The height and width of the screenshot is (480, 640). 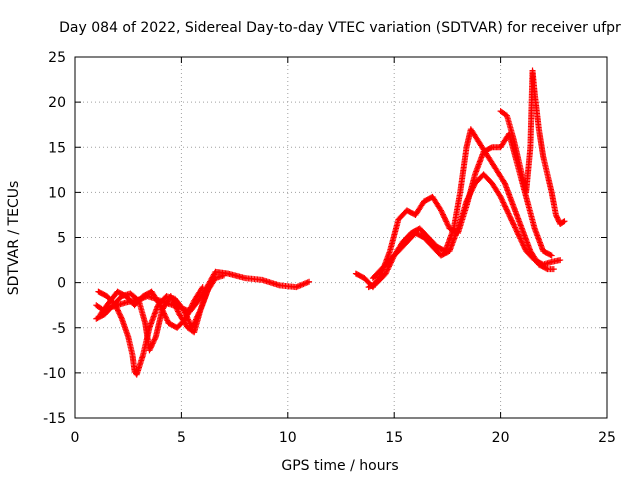 What do you see at coordinates (14, 238) in the screenshot?
I see `y-axis-title: SDTVAR / TECUs` at bounding box center [14, 238].